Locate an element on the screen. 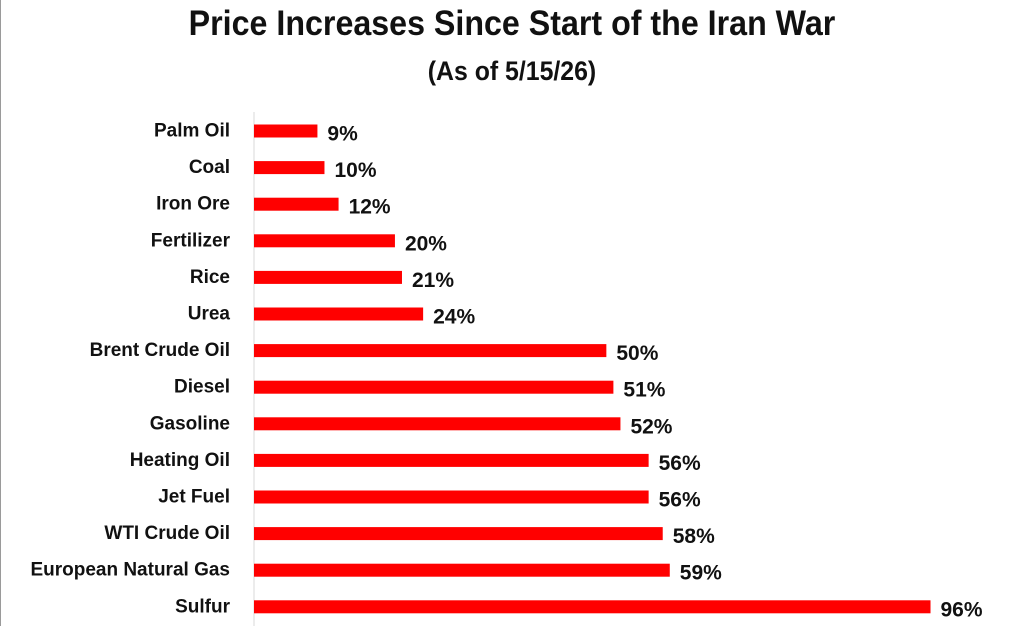 This screenshot has height=626, width=1010. category-label: Gasoline is located at coordinates (190, 423).